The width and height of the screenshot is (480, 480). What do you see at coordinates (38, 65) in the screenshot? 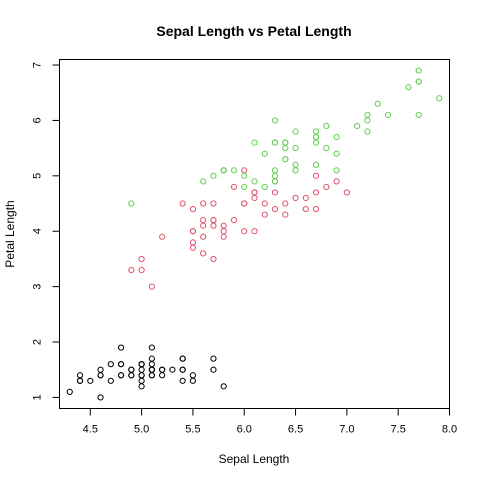
I see `y-tick-label: 7` at bounding box center [38, 65].